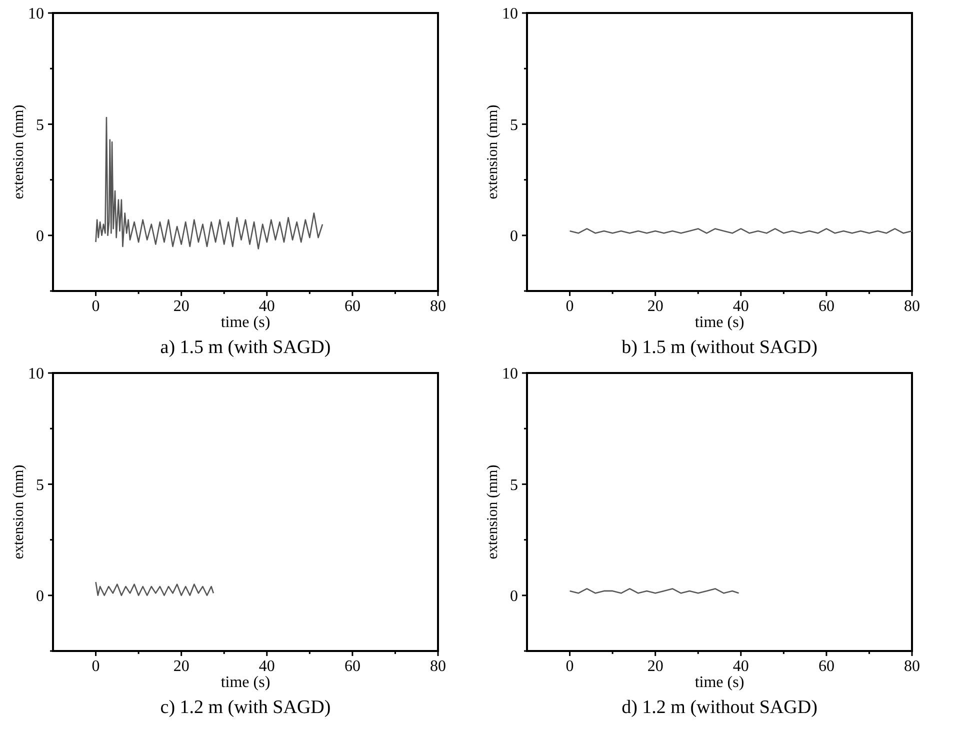 The height and width of the screenshot is (738, 965). What do you see at coordinates (720, 347) in the screenshot?
I see `text: b) 1.5 m (without SAGD)` at bounding box center [720, 347].